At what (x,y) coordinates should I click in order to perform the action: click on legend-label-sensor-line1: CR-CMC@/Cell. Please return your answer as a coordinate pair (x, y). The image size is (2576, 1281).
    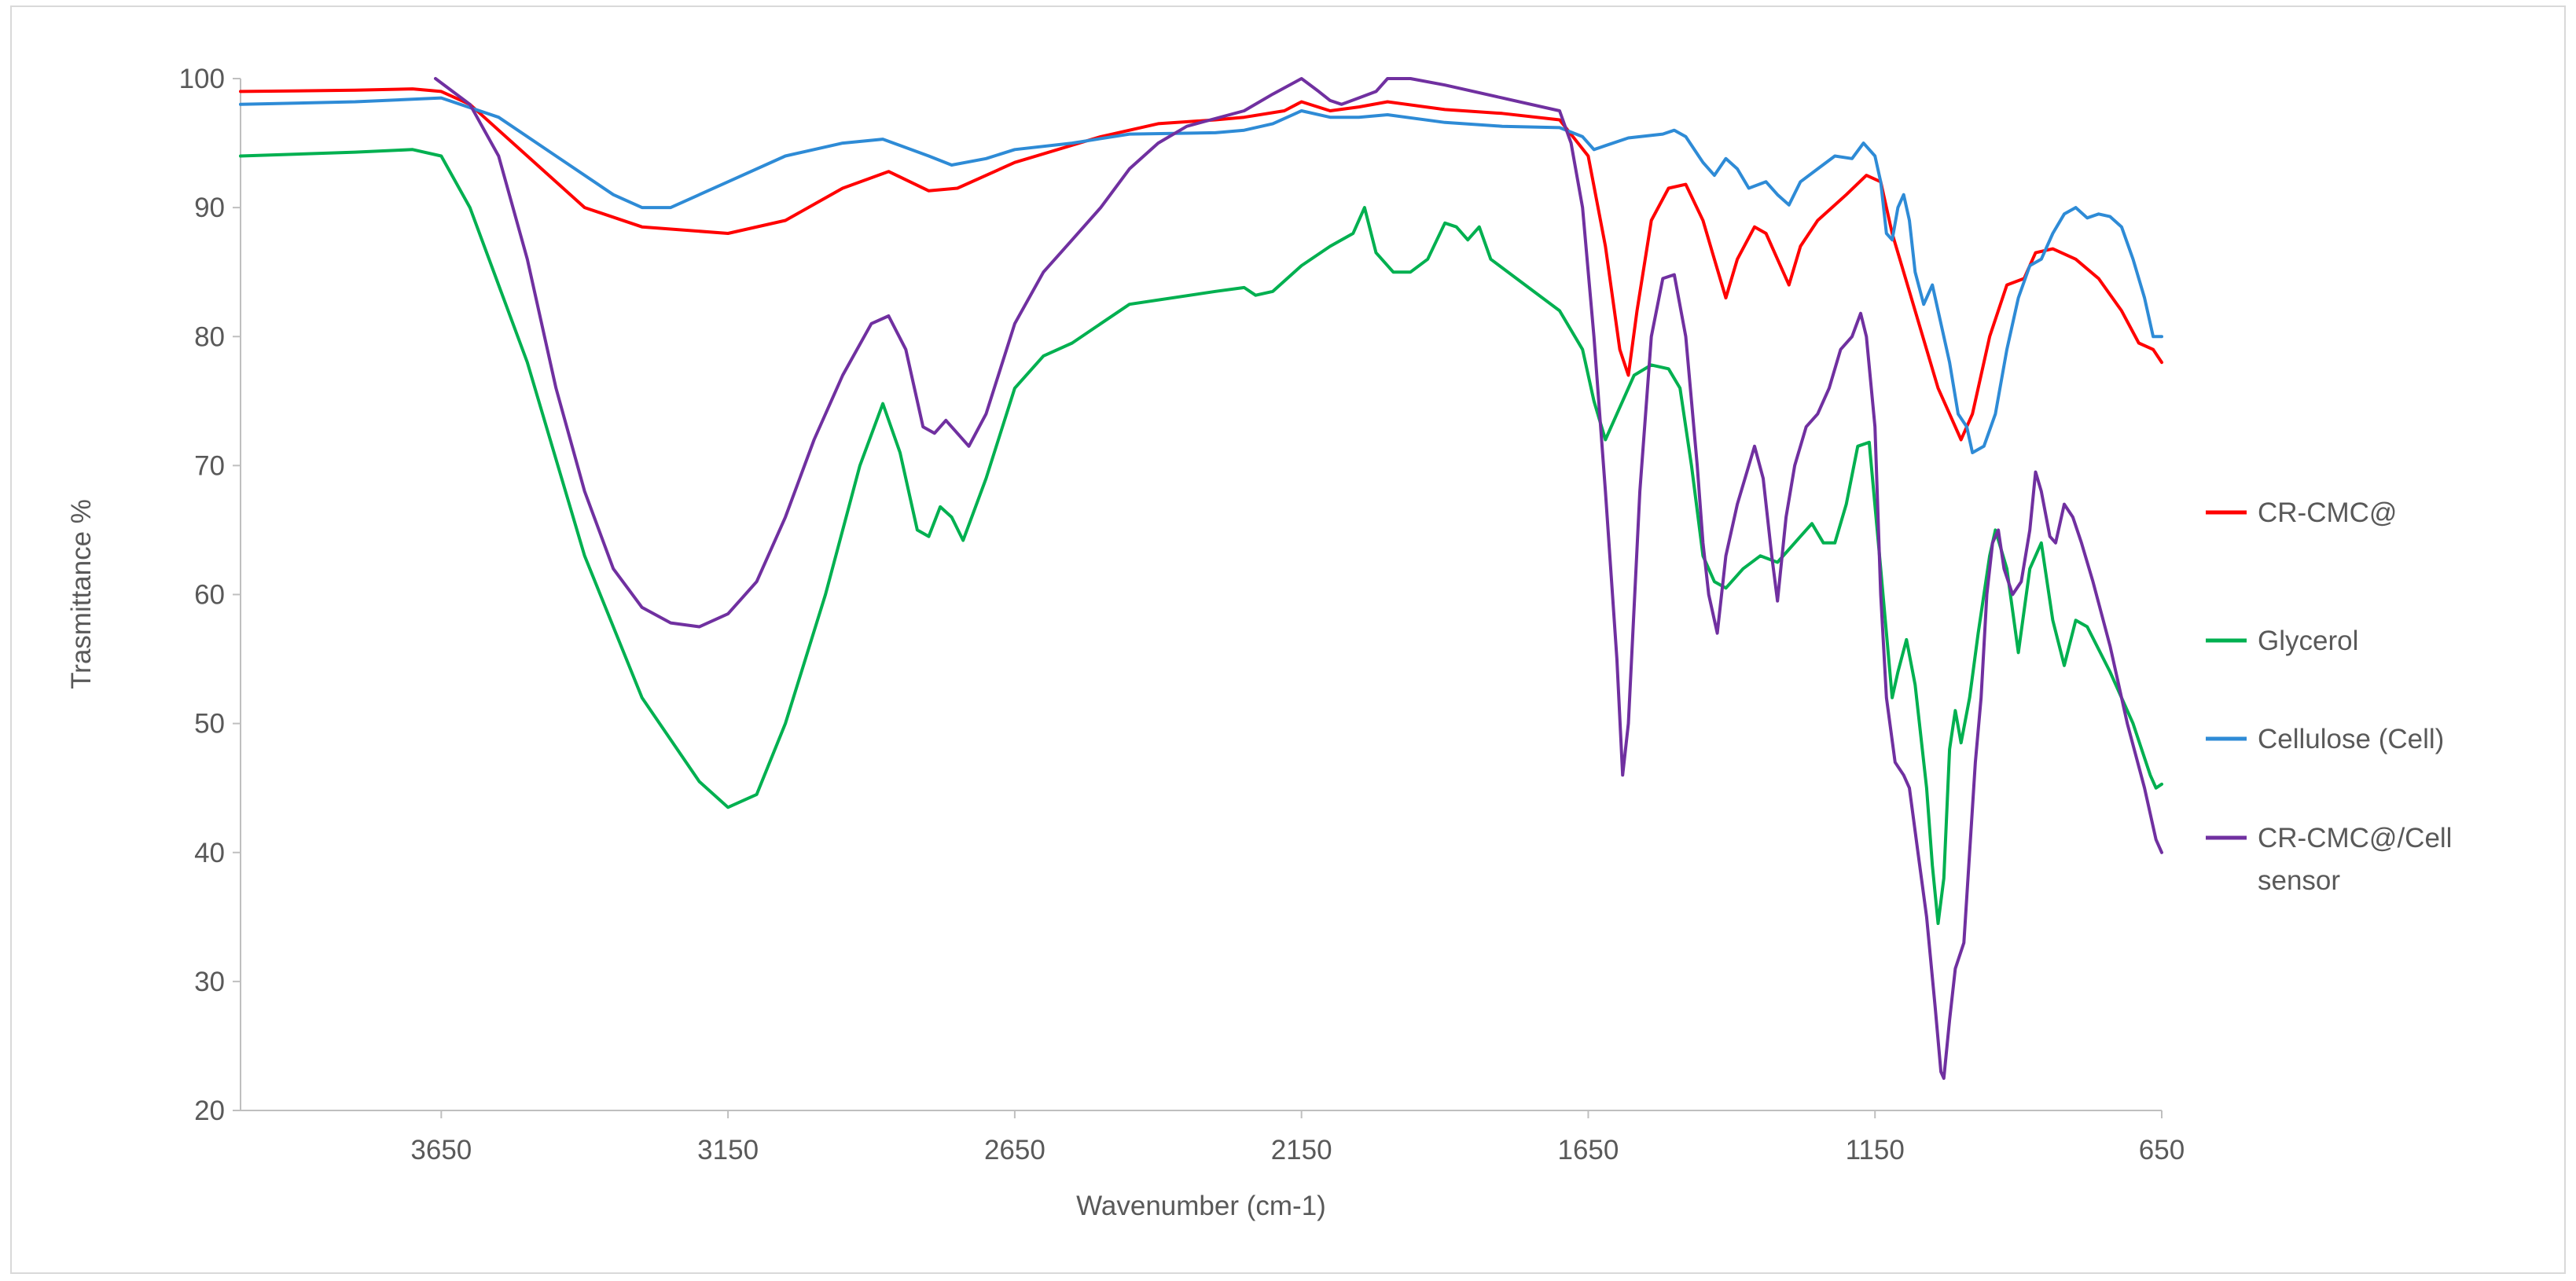
    Looking at the image, I should click on (2355, 838).